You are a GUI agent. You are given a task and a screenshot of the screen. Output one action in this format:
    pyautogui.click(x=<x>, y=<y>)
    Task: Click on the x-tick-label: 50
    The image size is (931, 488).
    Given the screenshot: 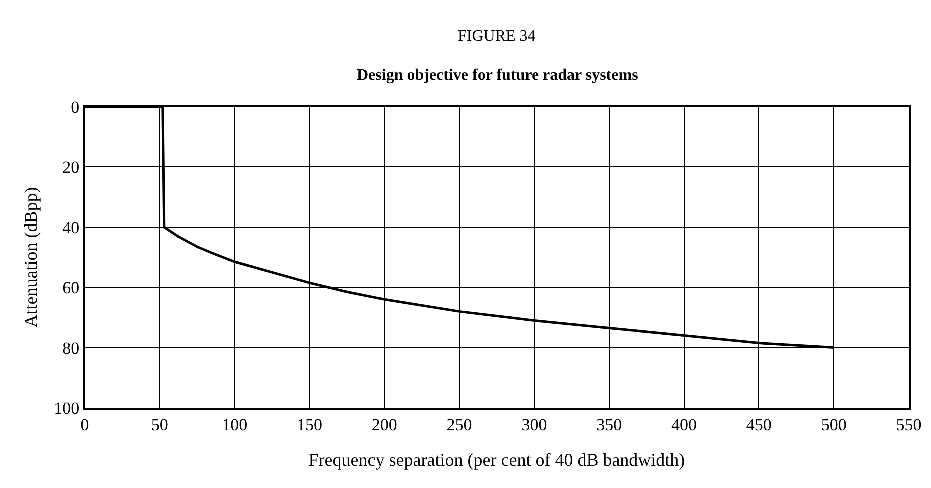 What is the action you would take?
    pyautogui.click(x=159, y=424)
    